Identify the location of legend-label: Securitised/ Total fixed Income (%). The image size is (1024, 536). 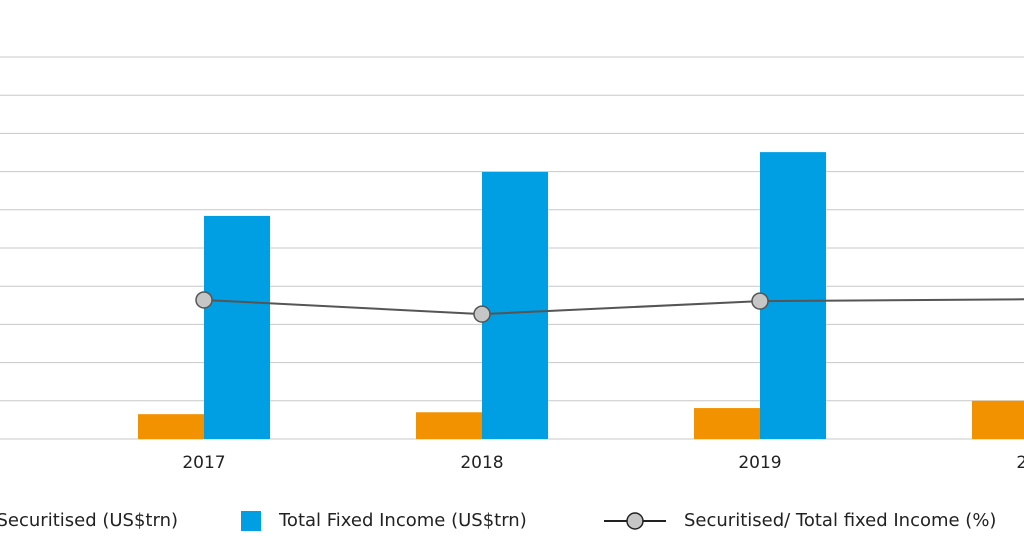
(840, 520).